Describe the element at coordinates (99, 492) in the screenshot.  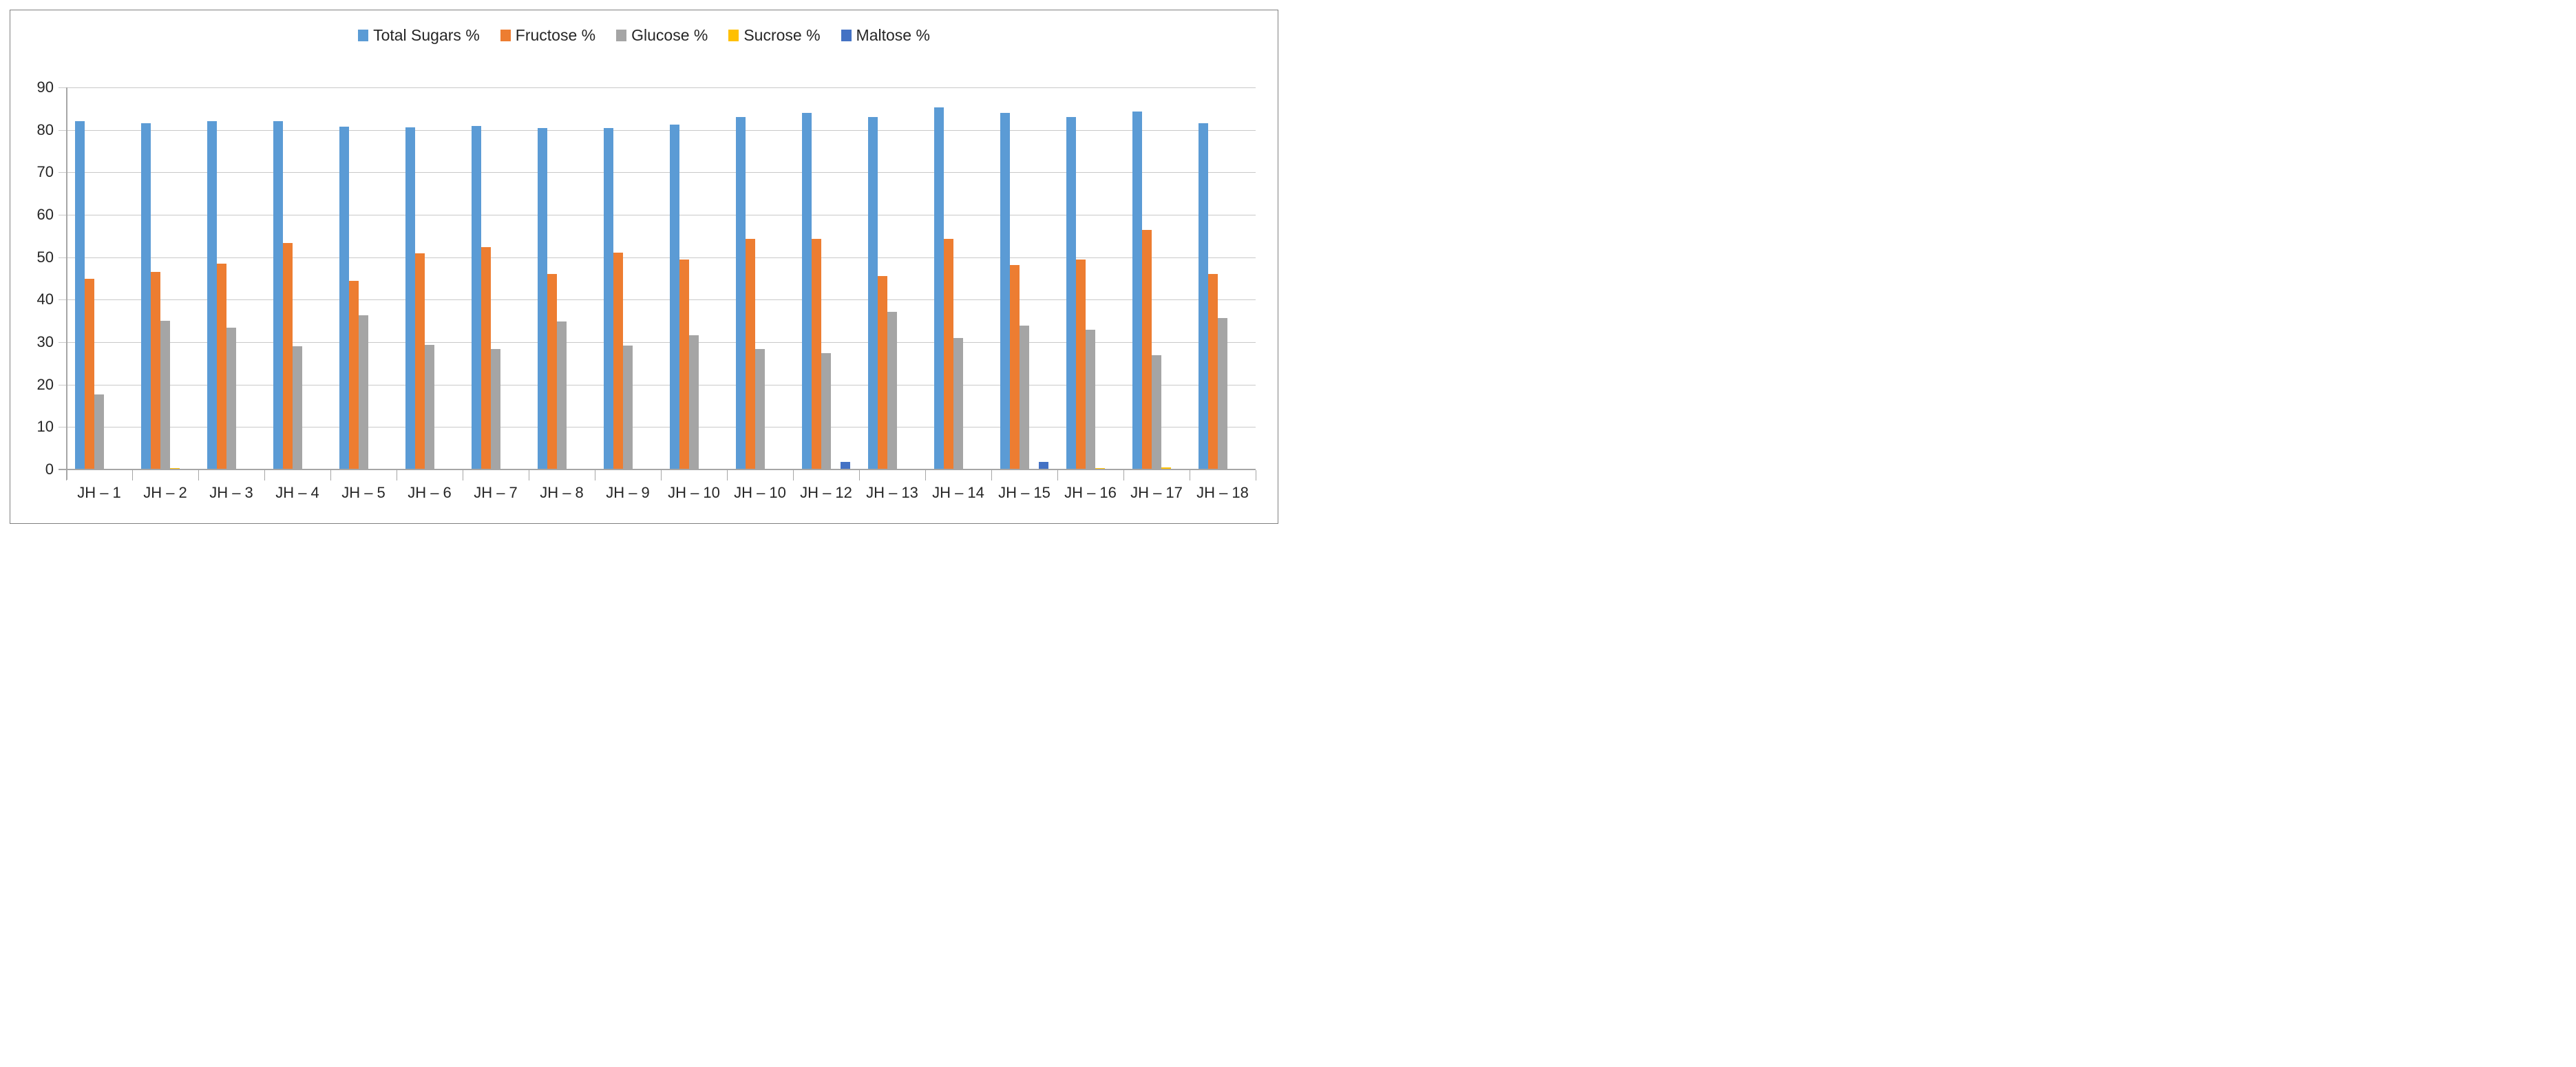
I see `x-axis-label-1: JH – 1` at that location.